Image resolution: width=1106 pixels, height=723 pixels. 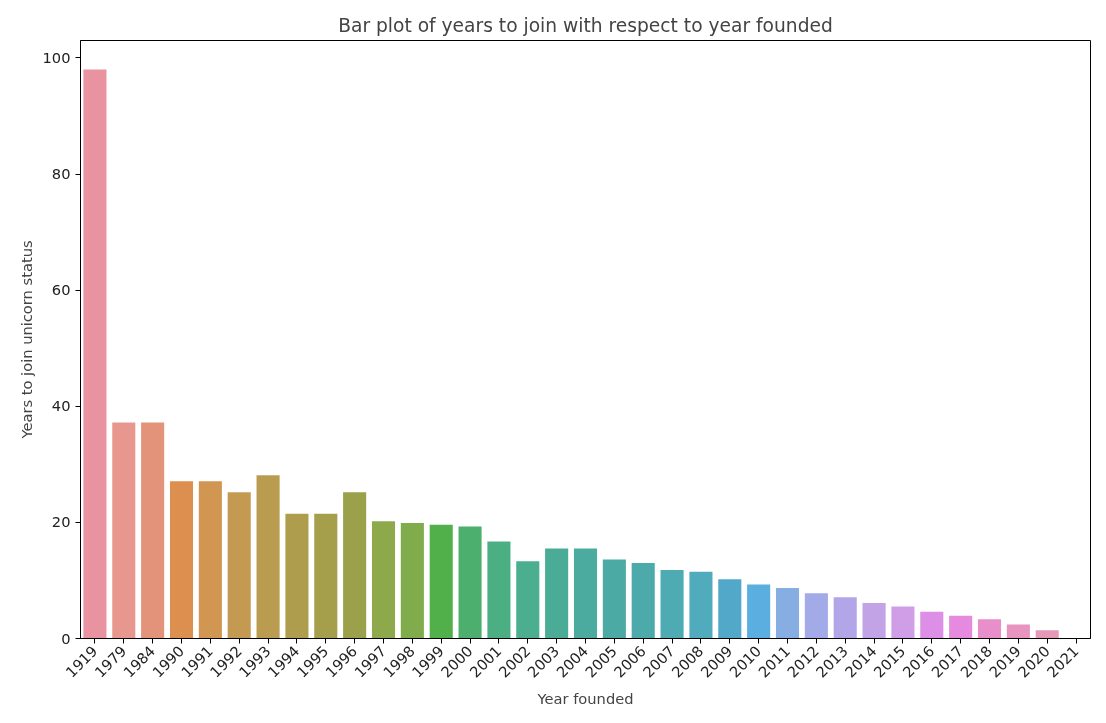 What do you see at coordinates (61, 174) in the screenshot?
I see `y-tick-label: 80` at bounding box center [61, 174].